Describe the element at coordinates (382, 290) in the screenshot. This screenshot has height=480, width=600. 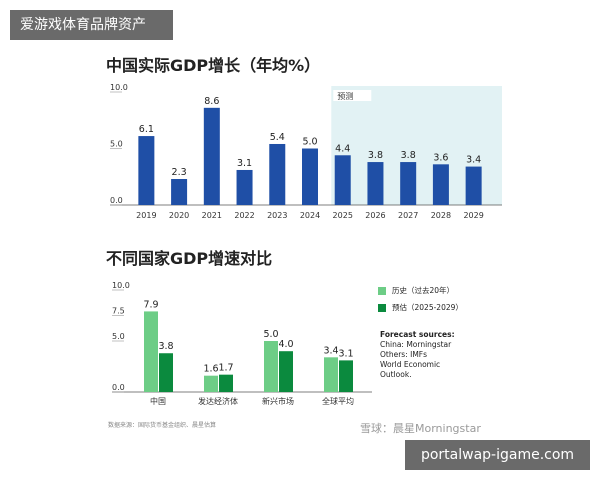
I see `legend-swatch-history` at that location.